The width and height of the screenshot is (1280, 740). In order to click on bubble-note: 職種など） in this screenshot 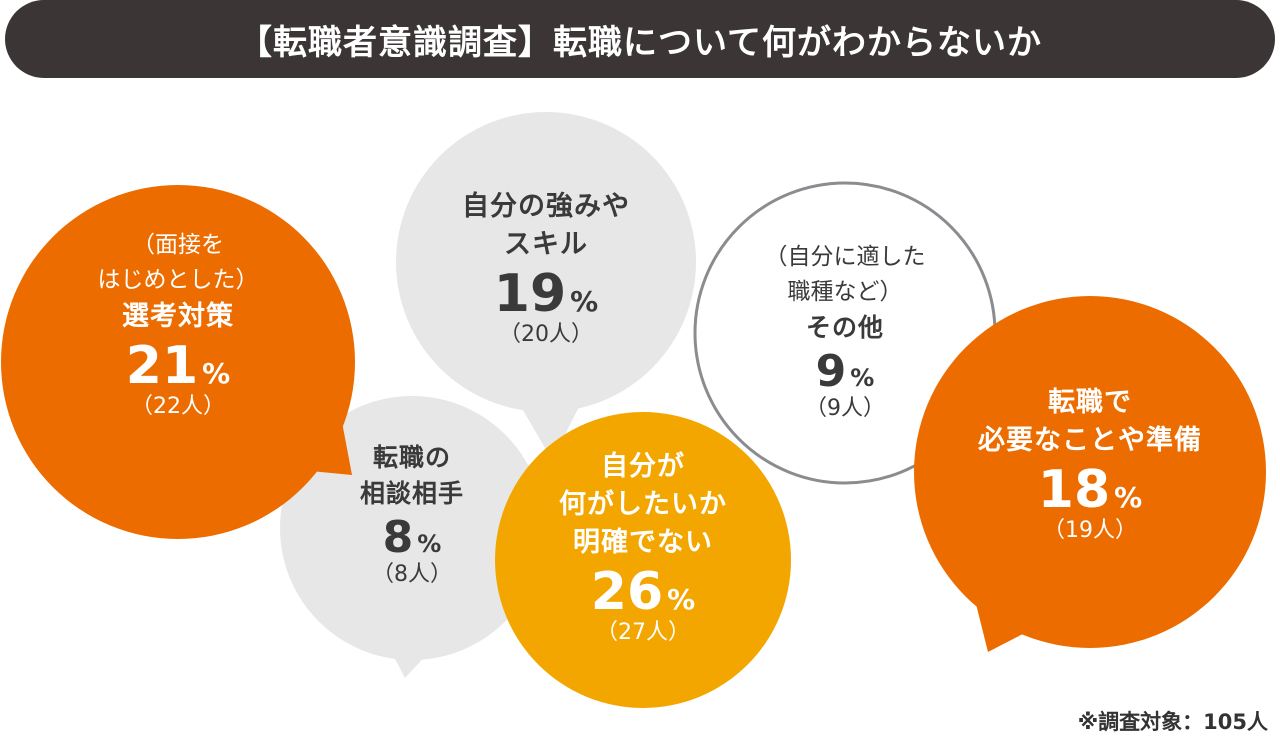, I will do `click(845, 292)`.